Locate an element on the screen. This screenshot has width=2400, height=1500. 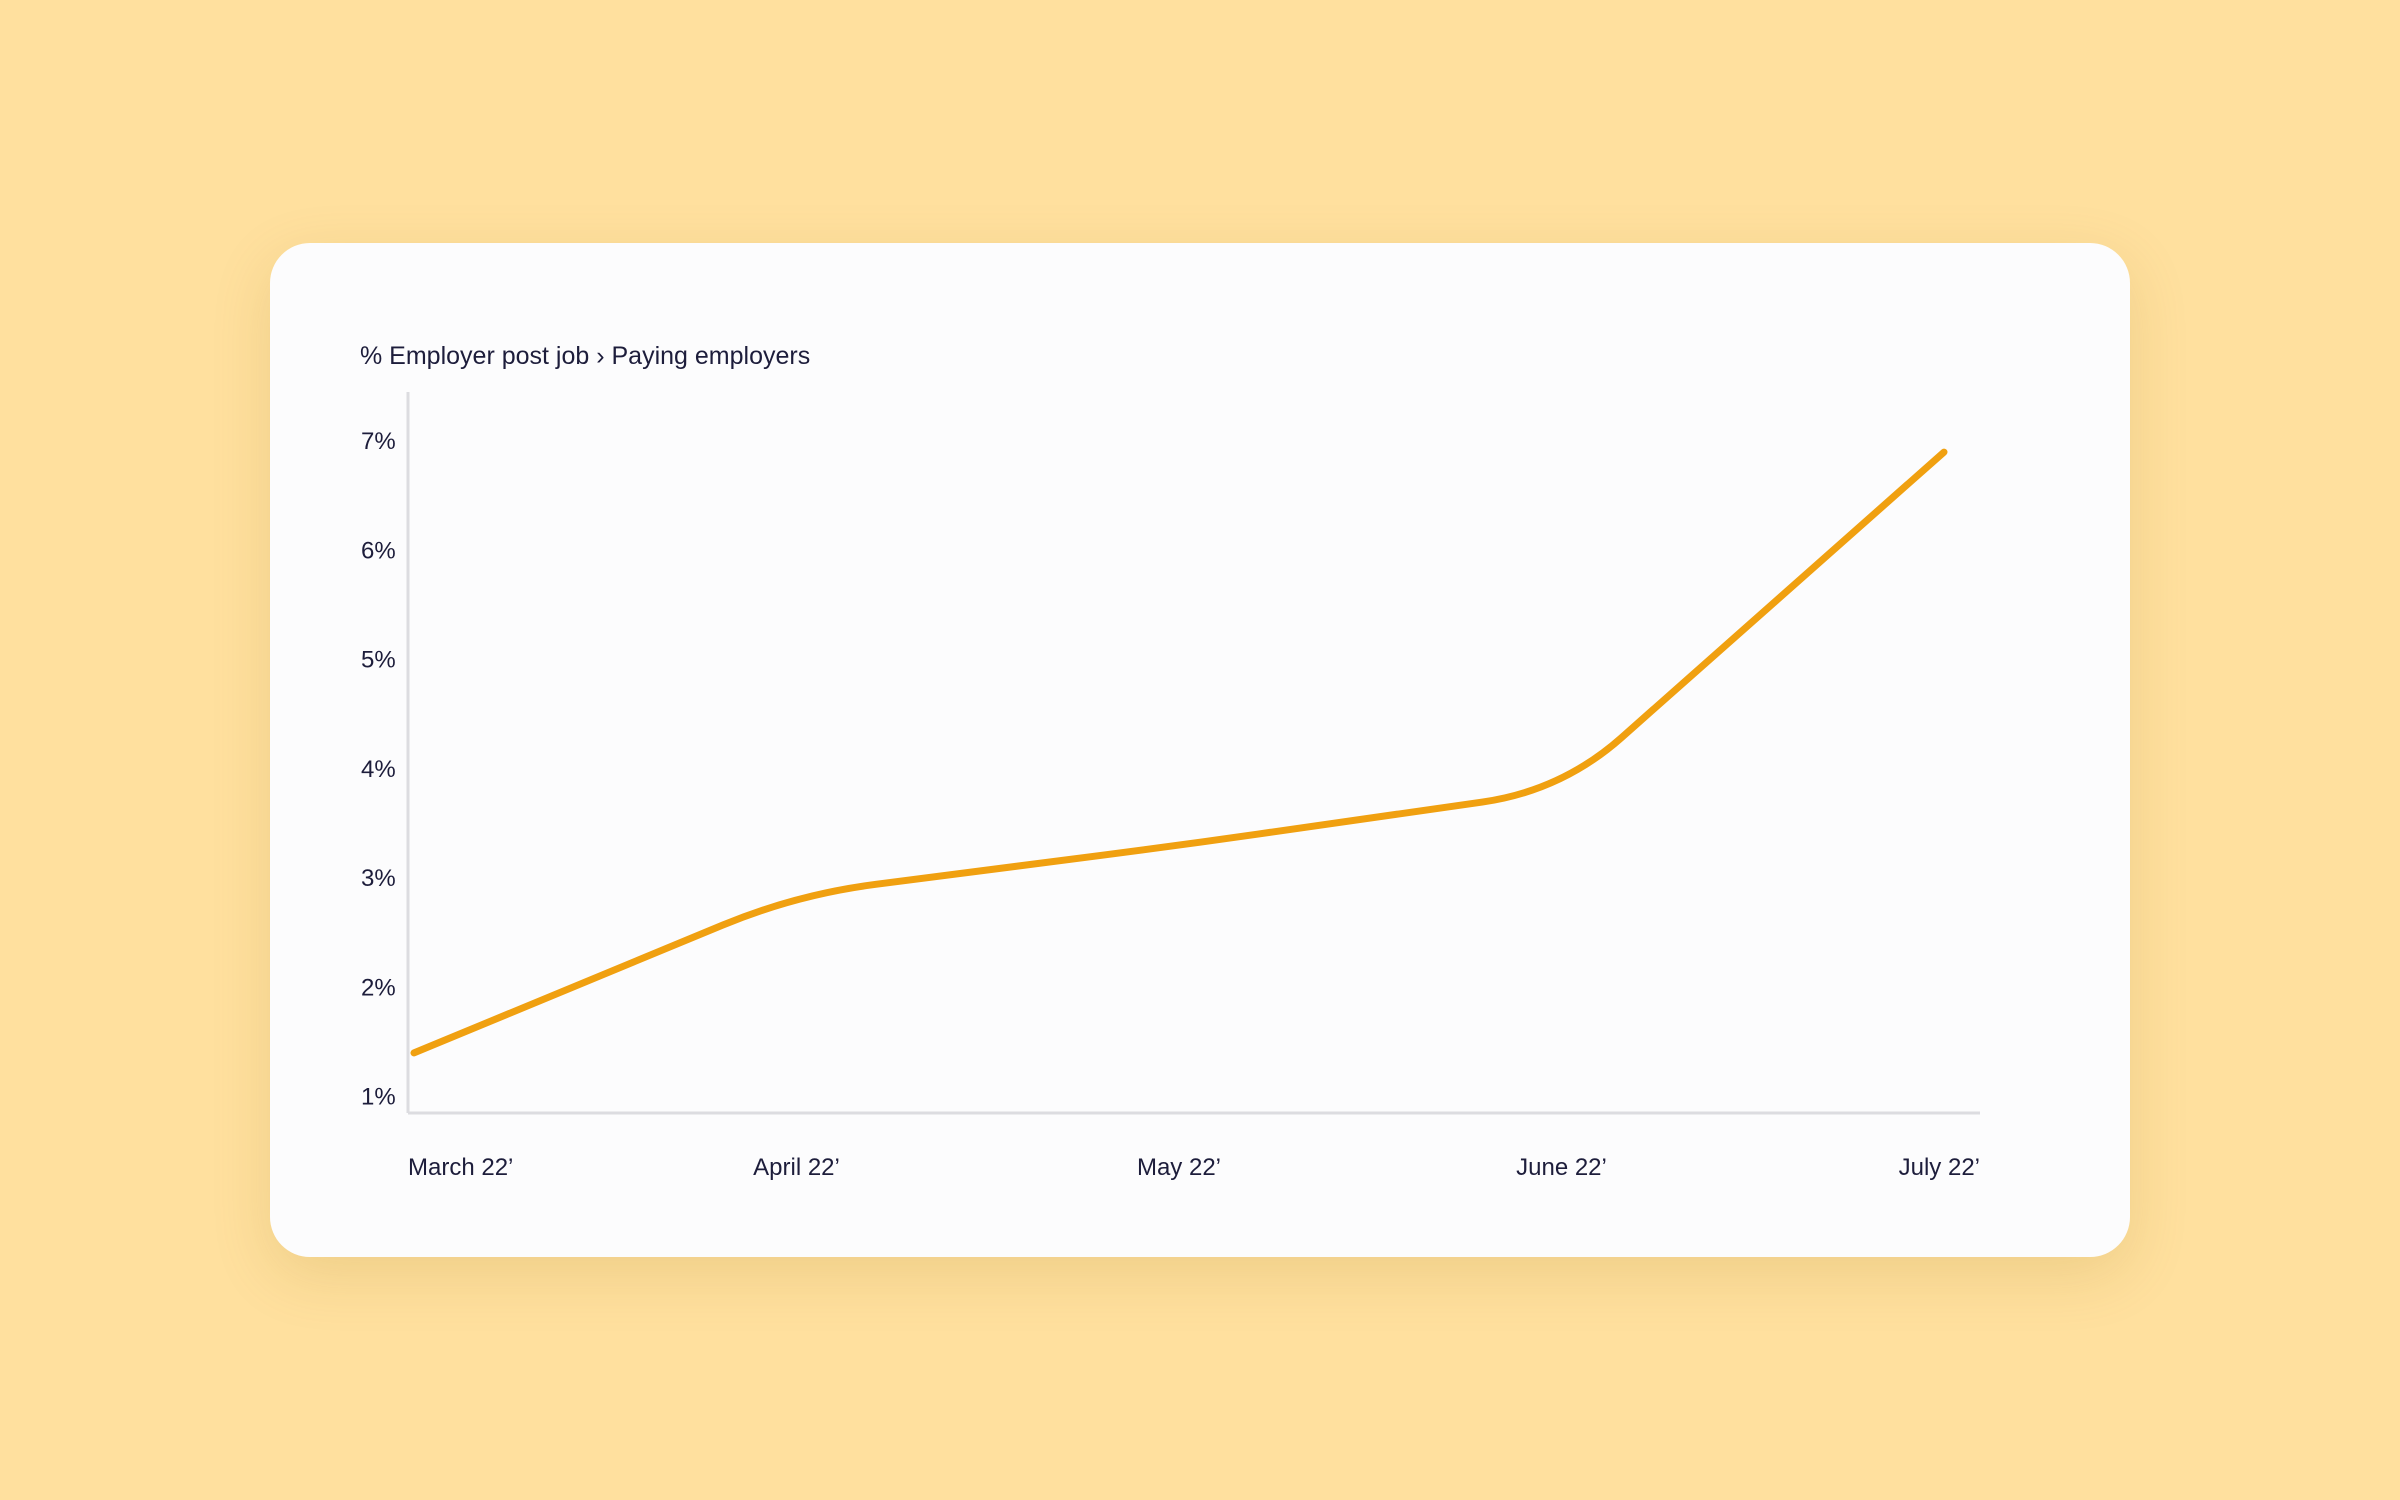
x-tick-label: April 22’ is located at coordinates (796, 1167).